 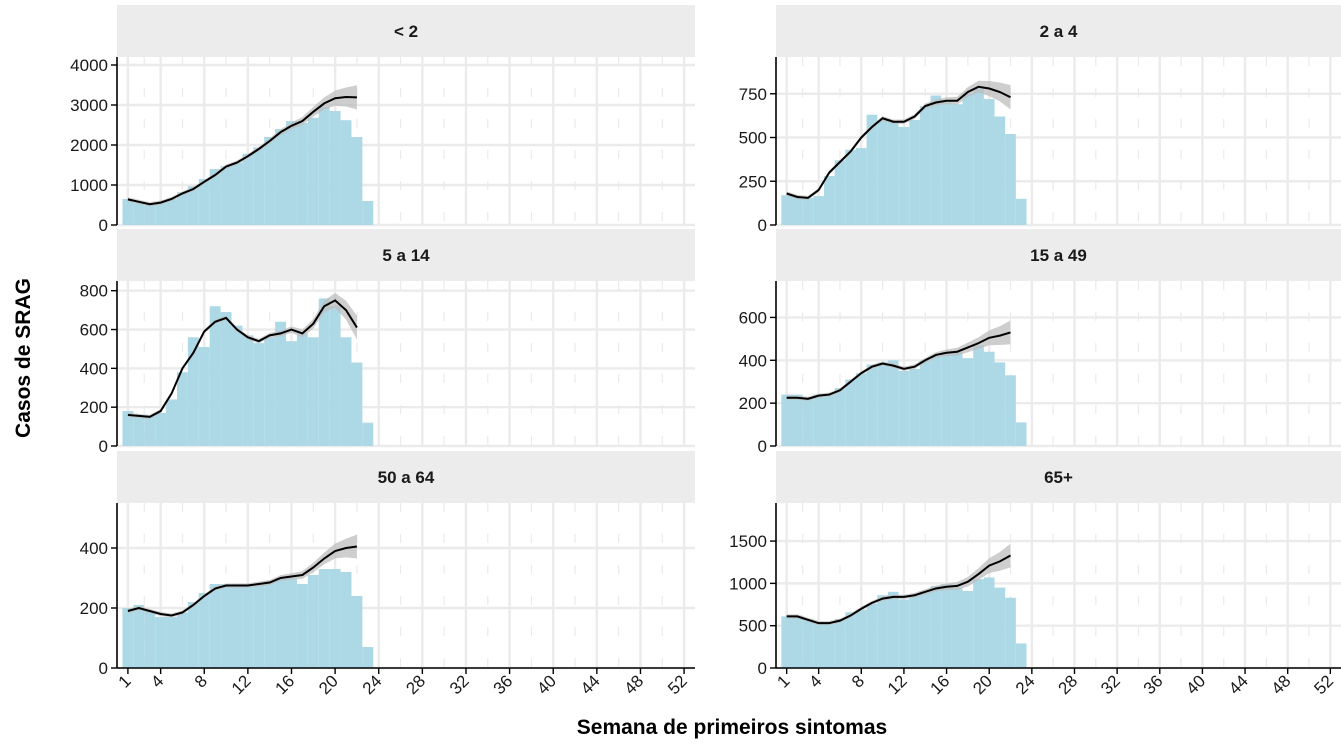 What do you see at coordinates (815, 681) in the screenshot?
I see `x-tick-label: 4` at bounding box center [815, 681].